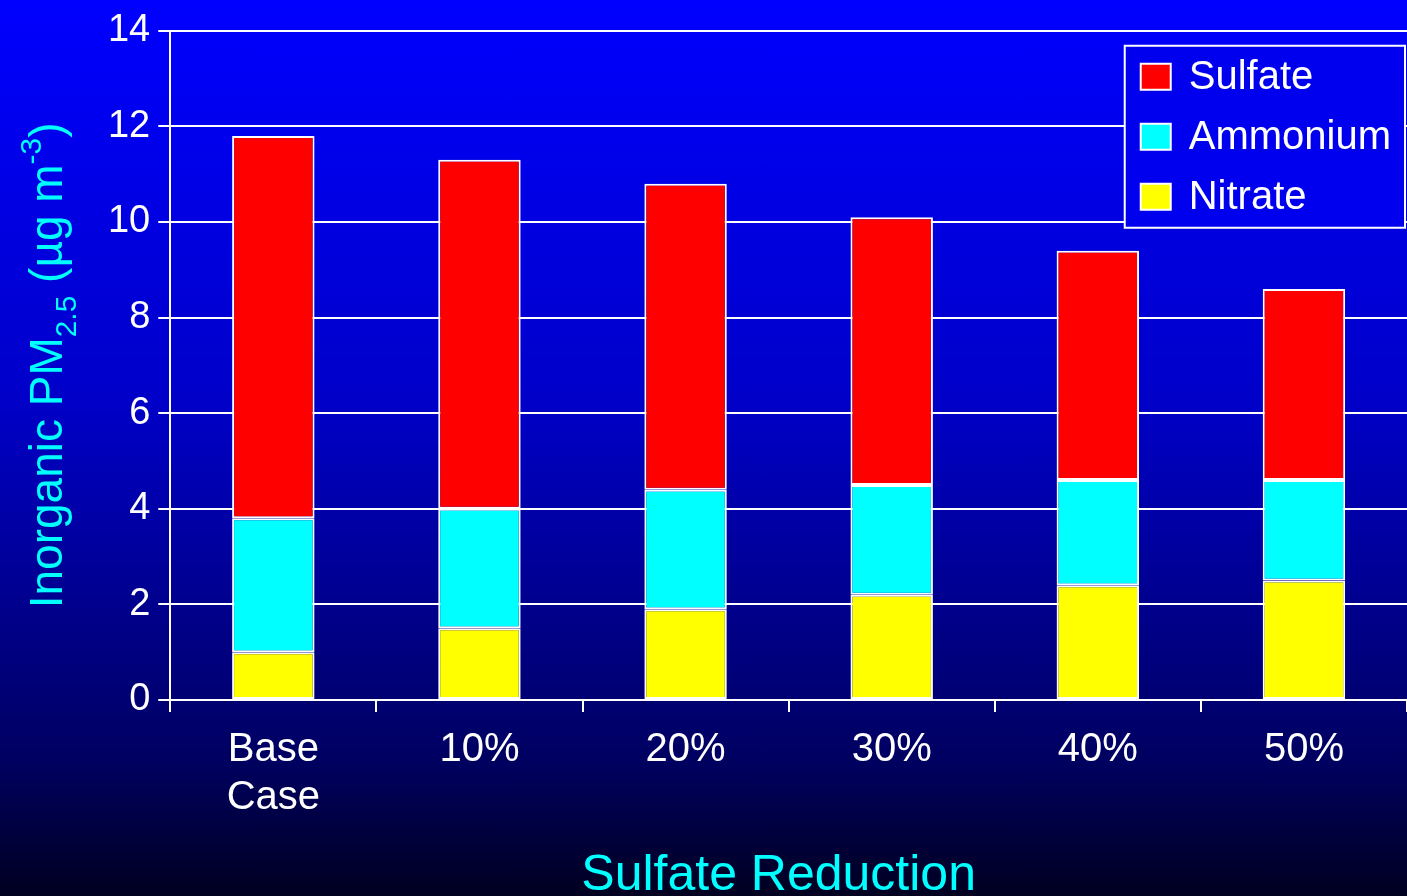 This screenshot has width=1407, height=896. What do you see at coordinates (1289, 134) in the screenshot?
I see `legend-label: Ammonium` at bounding box center [1289, 134].